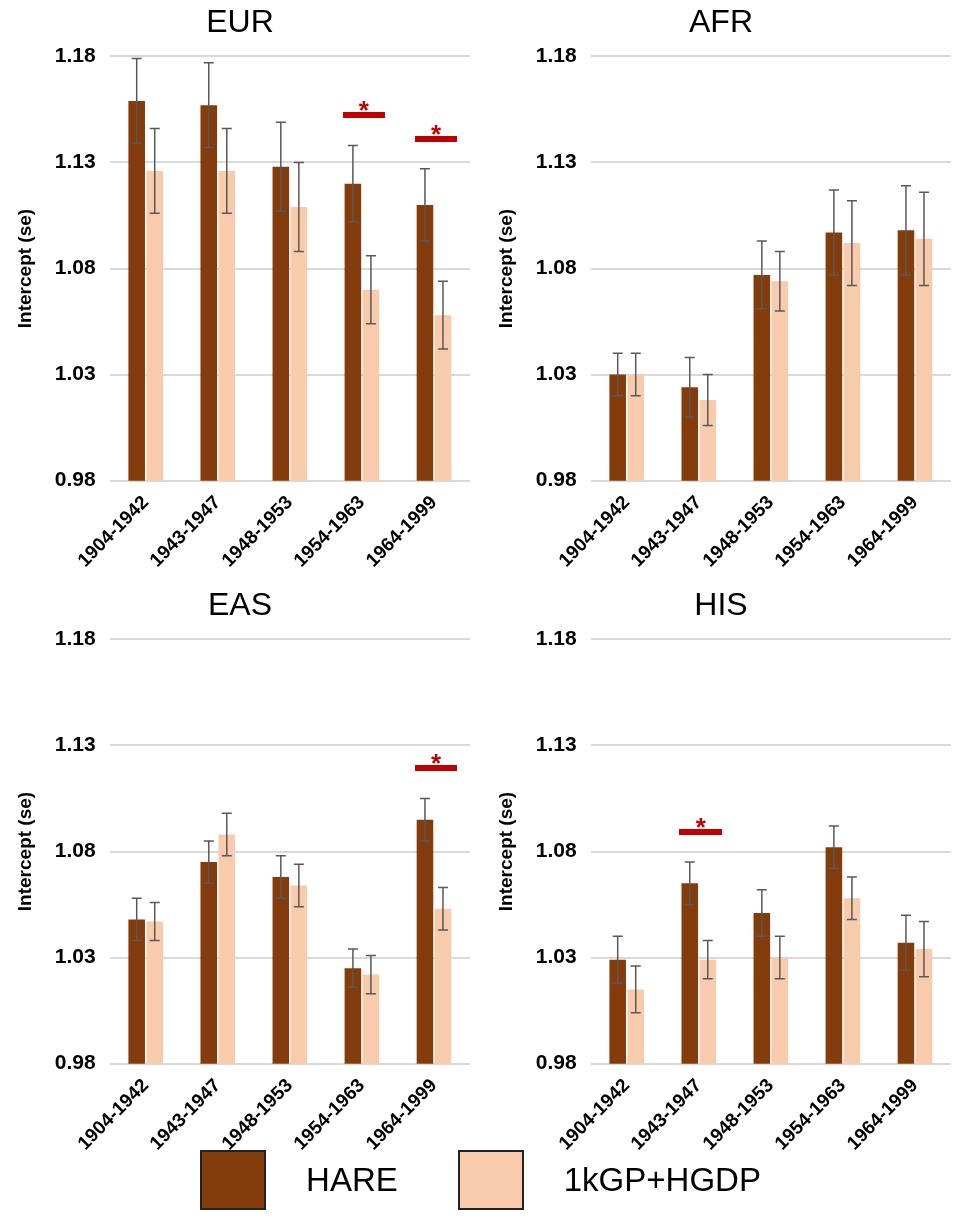  I want to click on chart-title: EUR, so click(240, 21).